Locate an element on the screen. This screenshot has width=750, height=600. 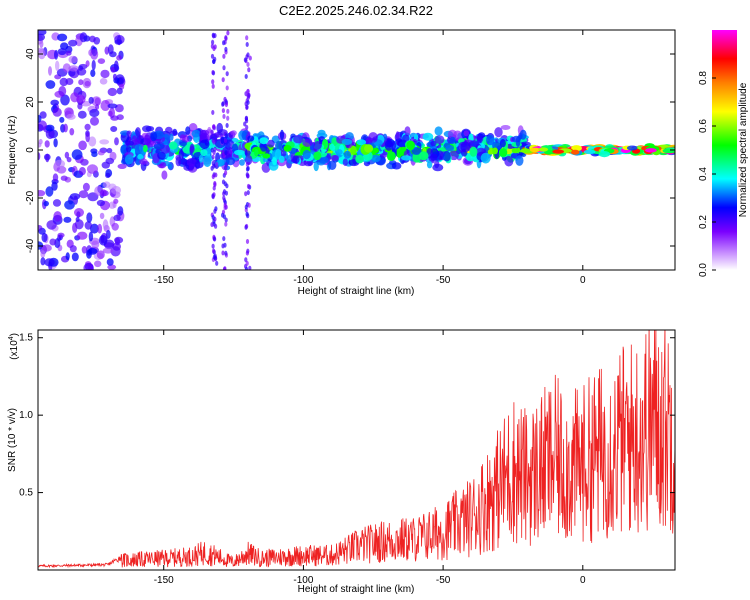
snr-x-label: Height of straight line (km) is located at coordinates (356, 589).